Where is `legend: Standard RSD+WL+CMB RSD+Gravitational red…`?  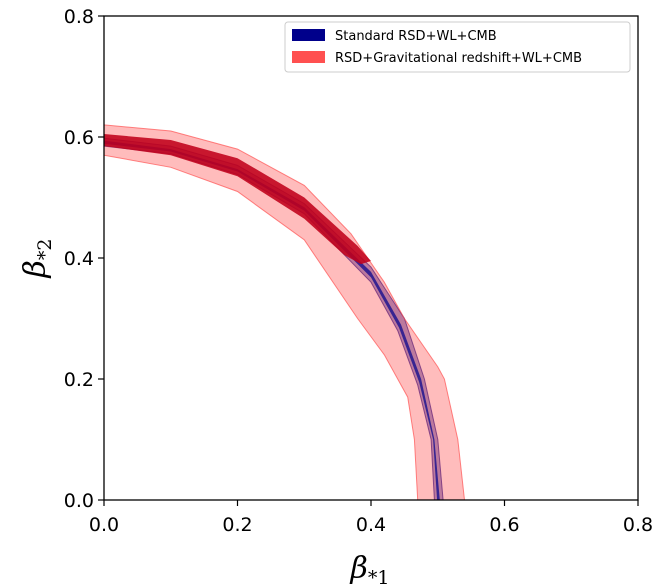
legend: Standard RSD+WL+CMB RSD+Gravitational red… is located at coordinates (457, 47).